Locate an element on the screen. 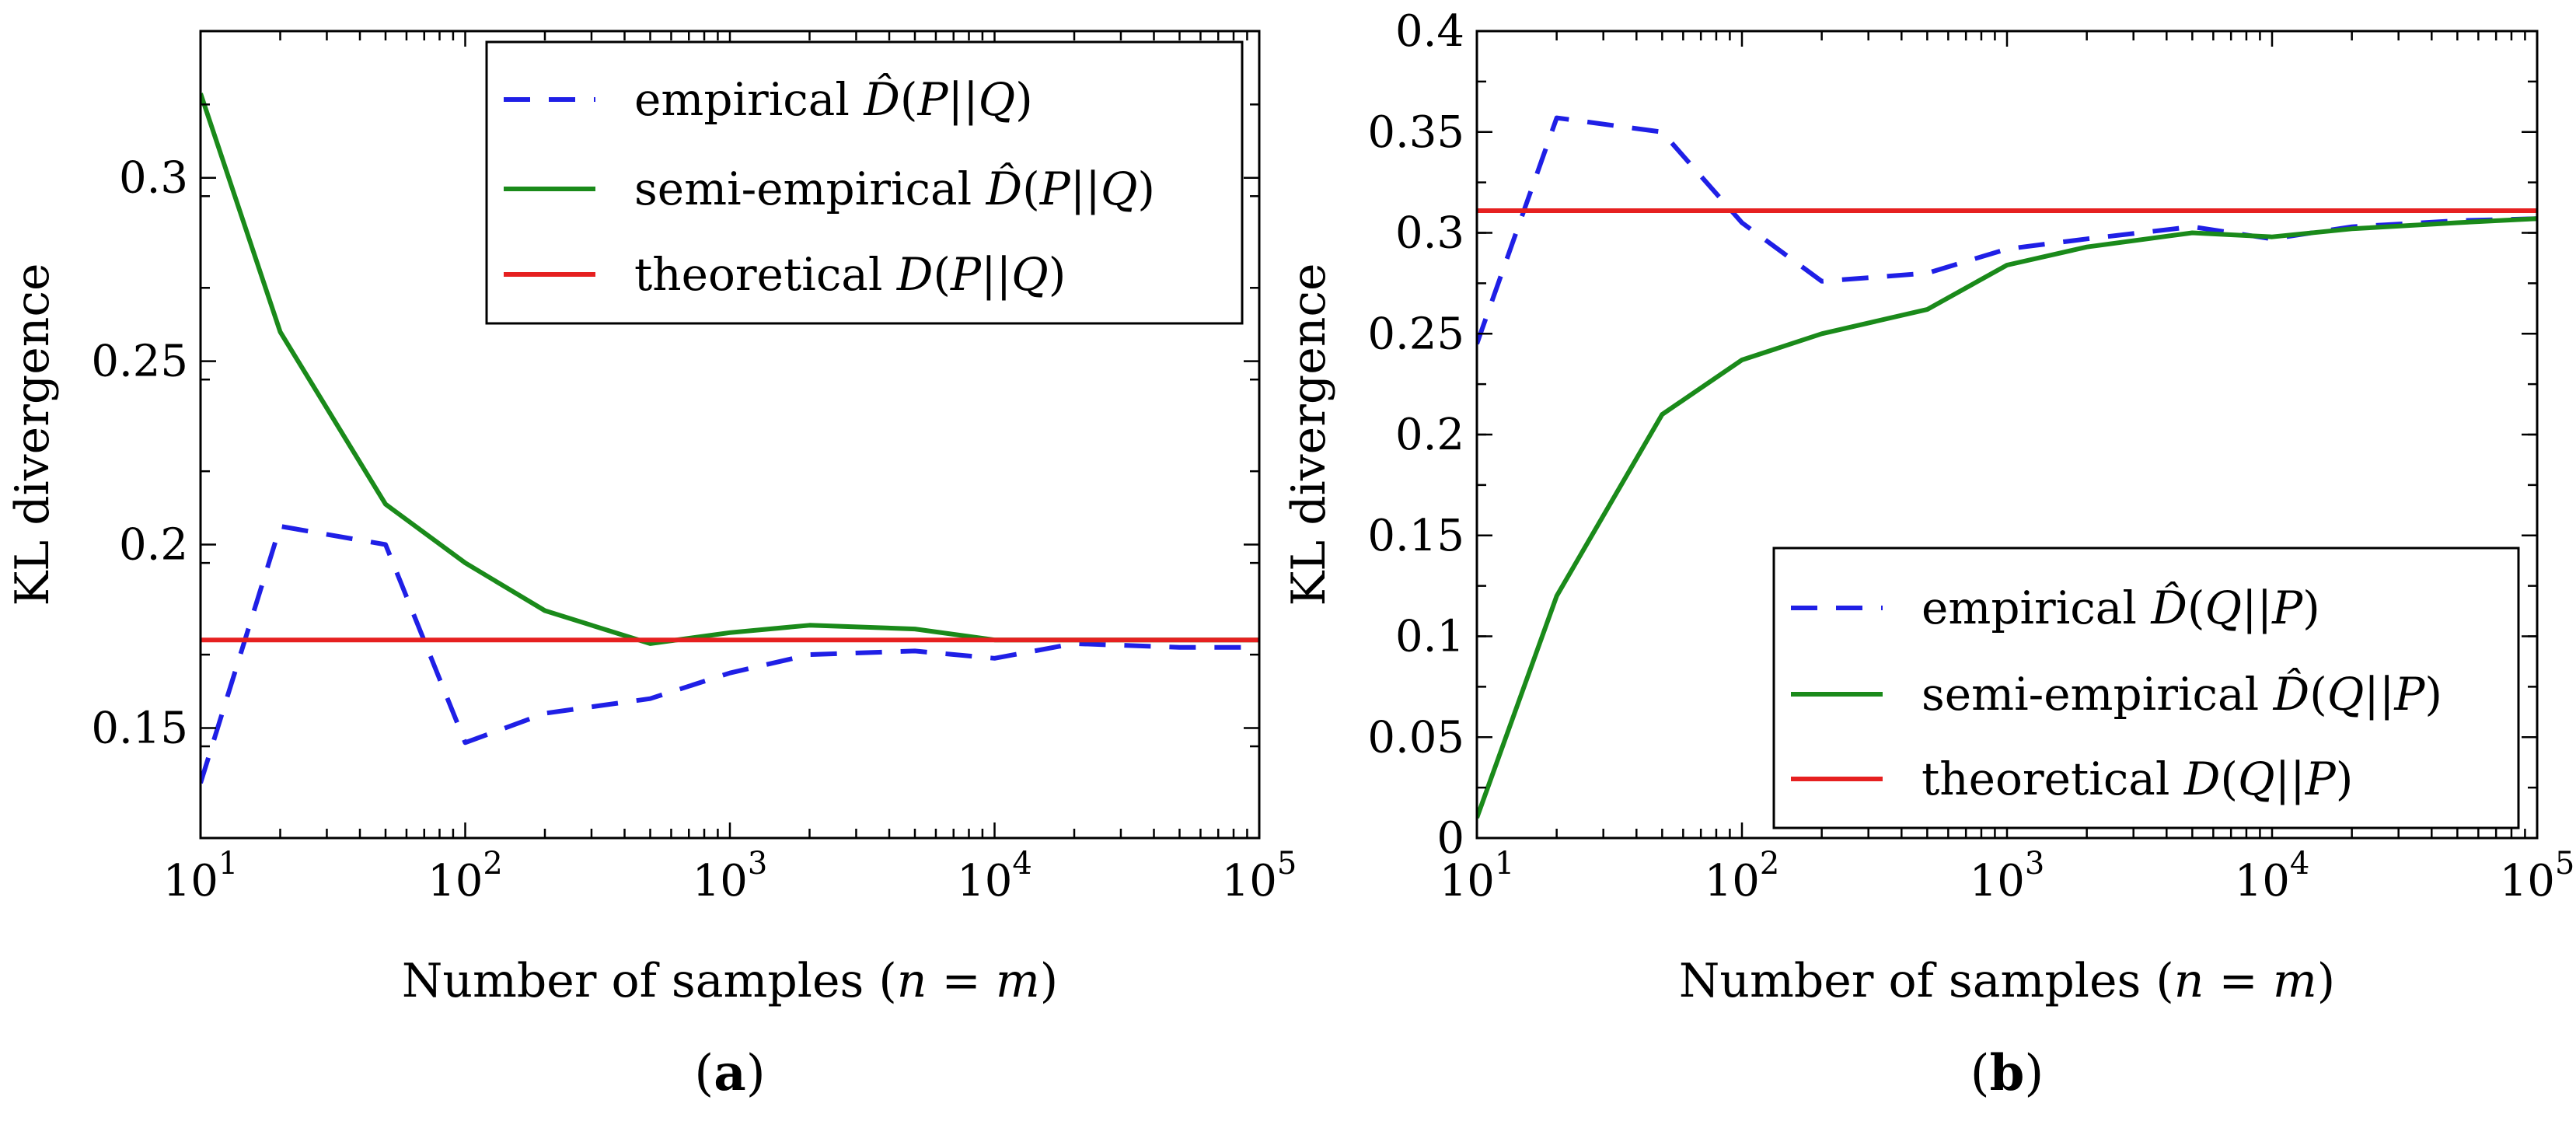 The width and height of the screenshot is (2576, 1121). subfigure-label-b: (b) is located at coordinates (2007, 1073).